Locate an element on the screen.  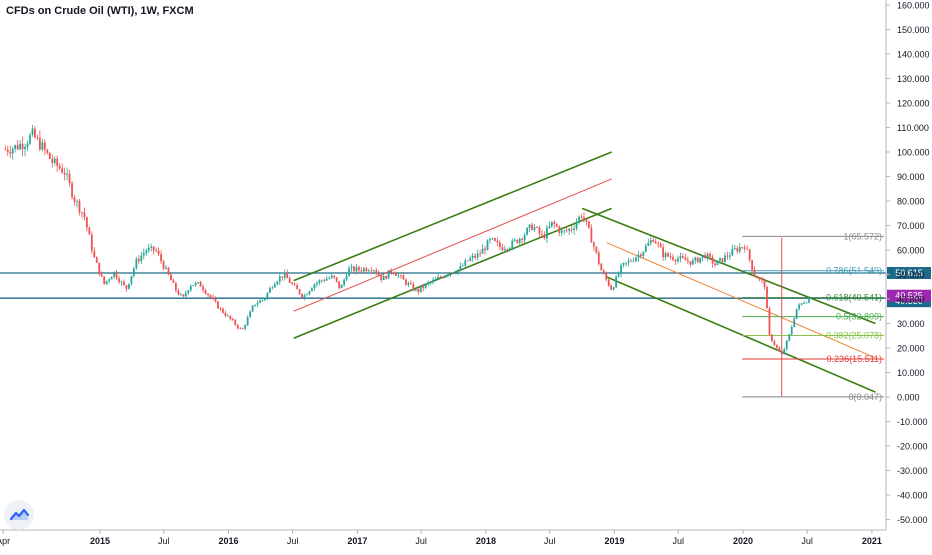
tradingview-logo is located at coordinates (19, 515).